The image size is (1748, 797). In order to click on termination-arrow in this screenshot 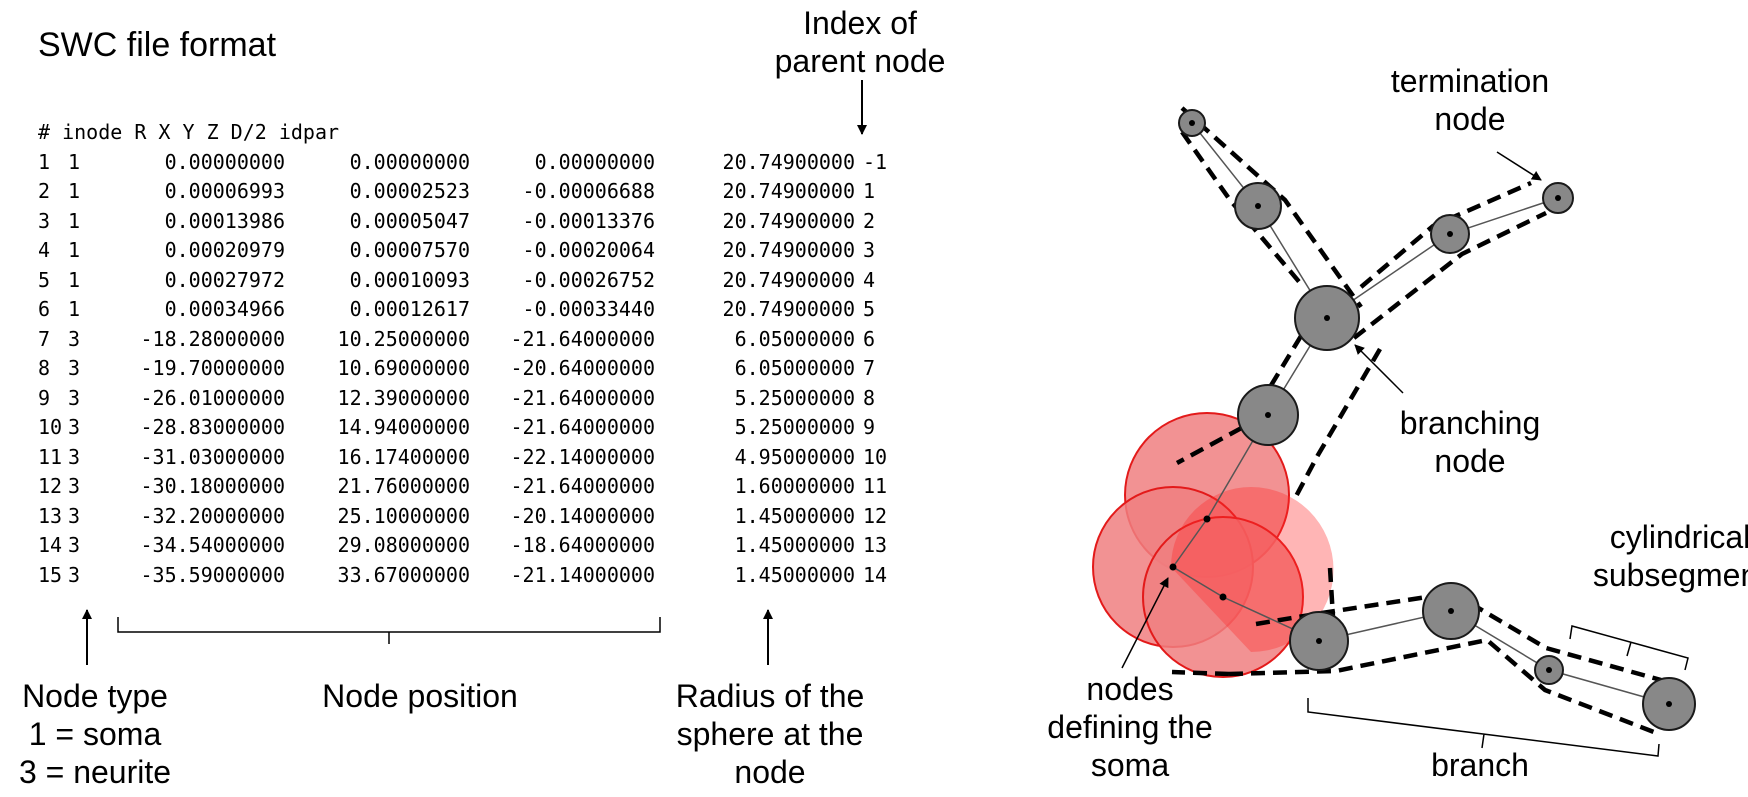, I will do `click(1519, 166)`.